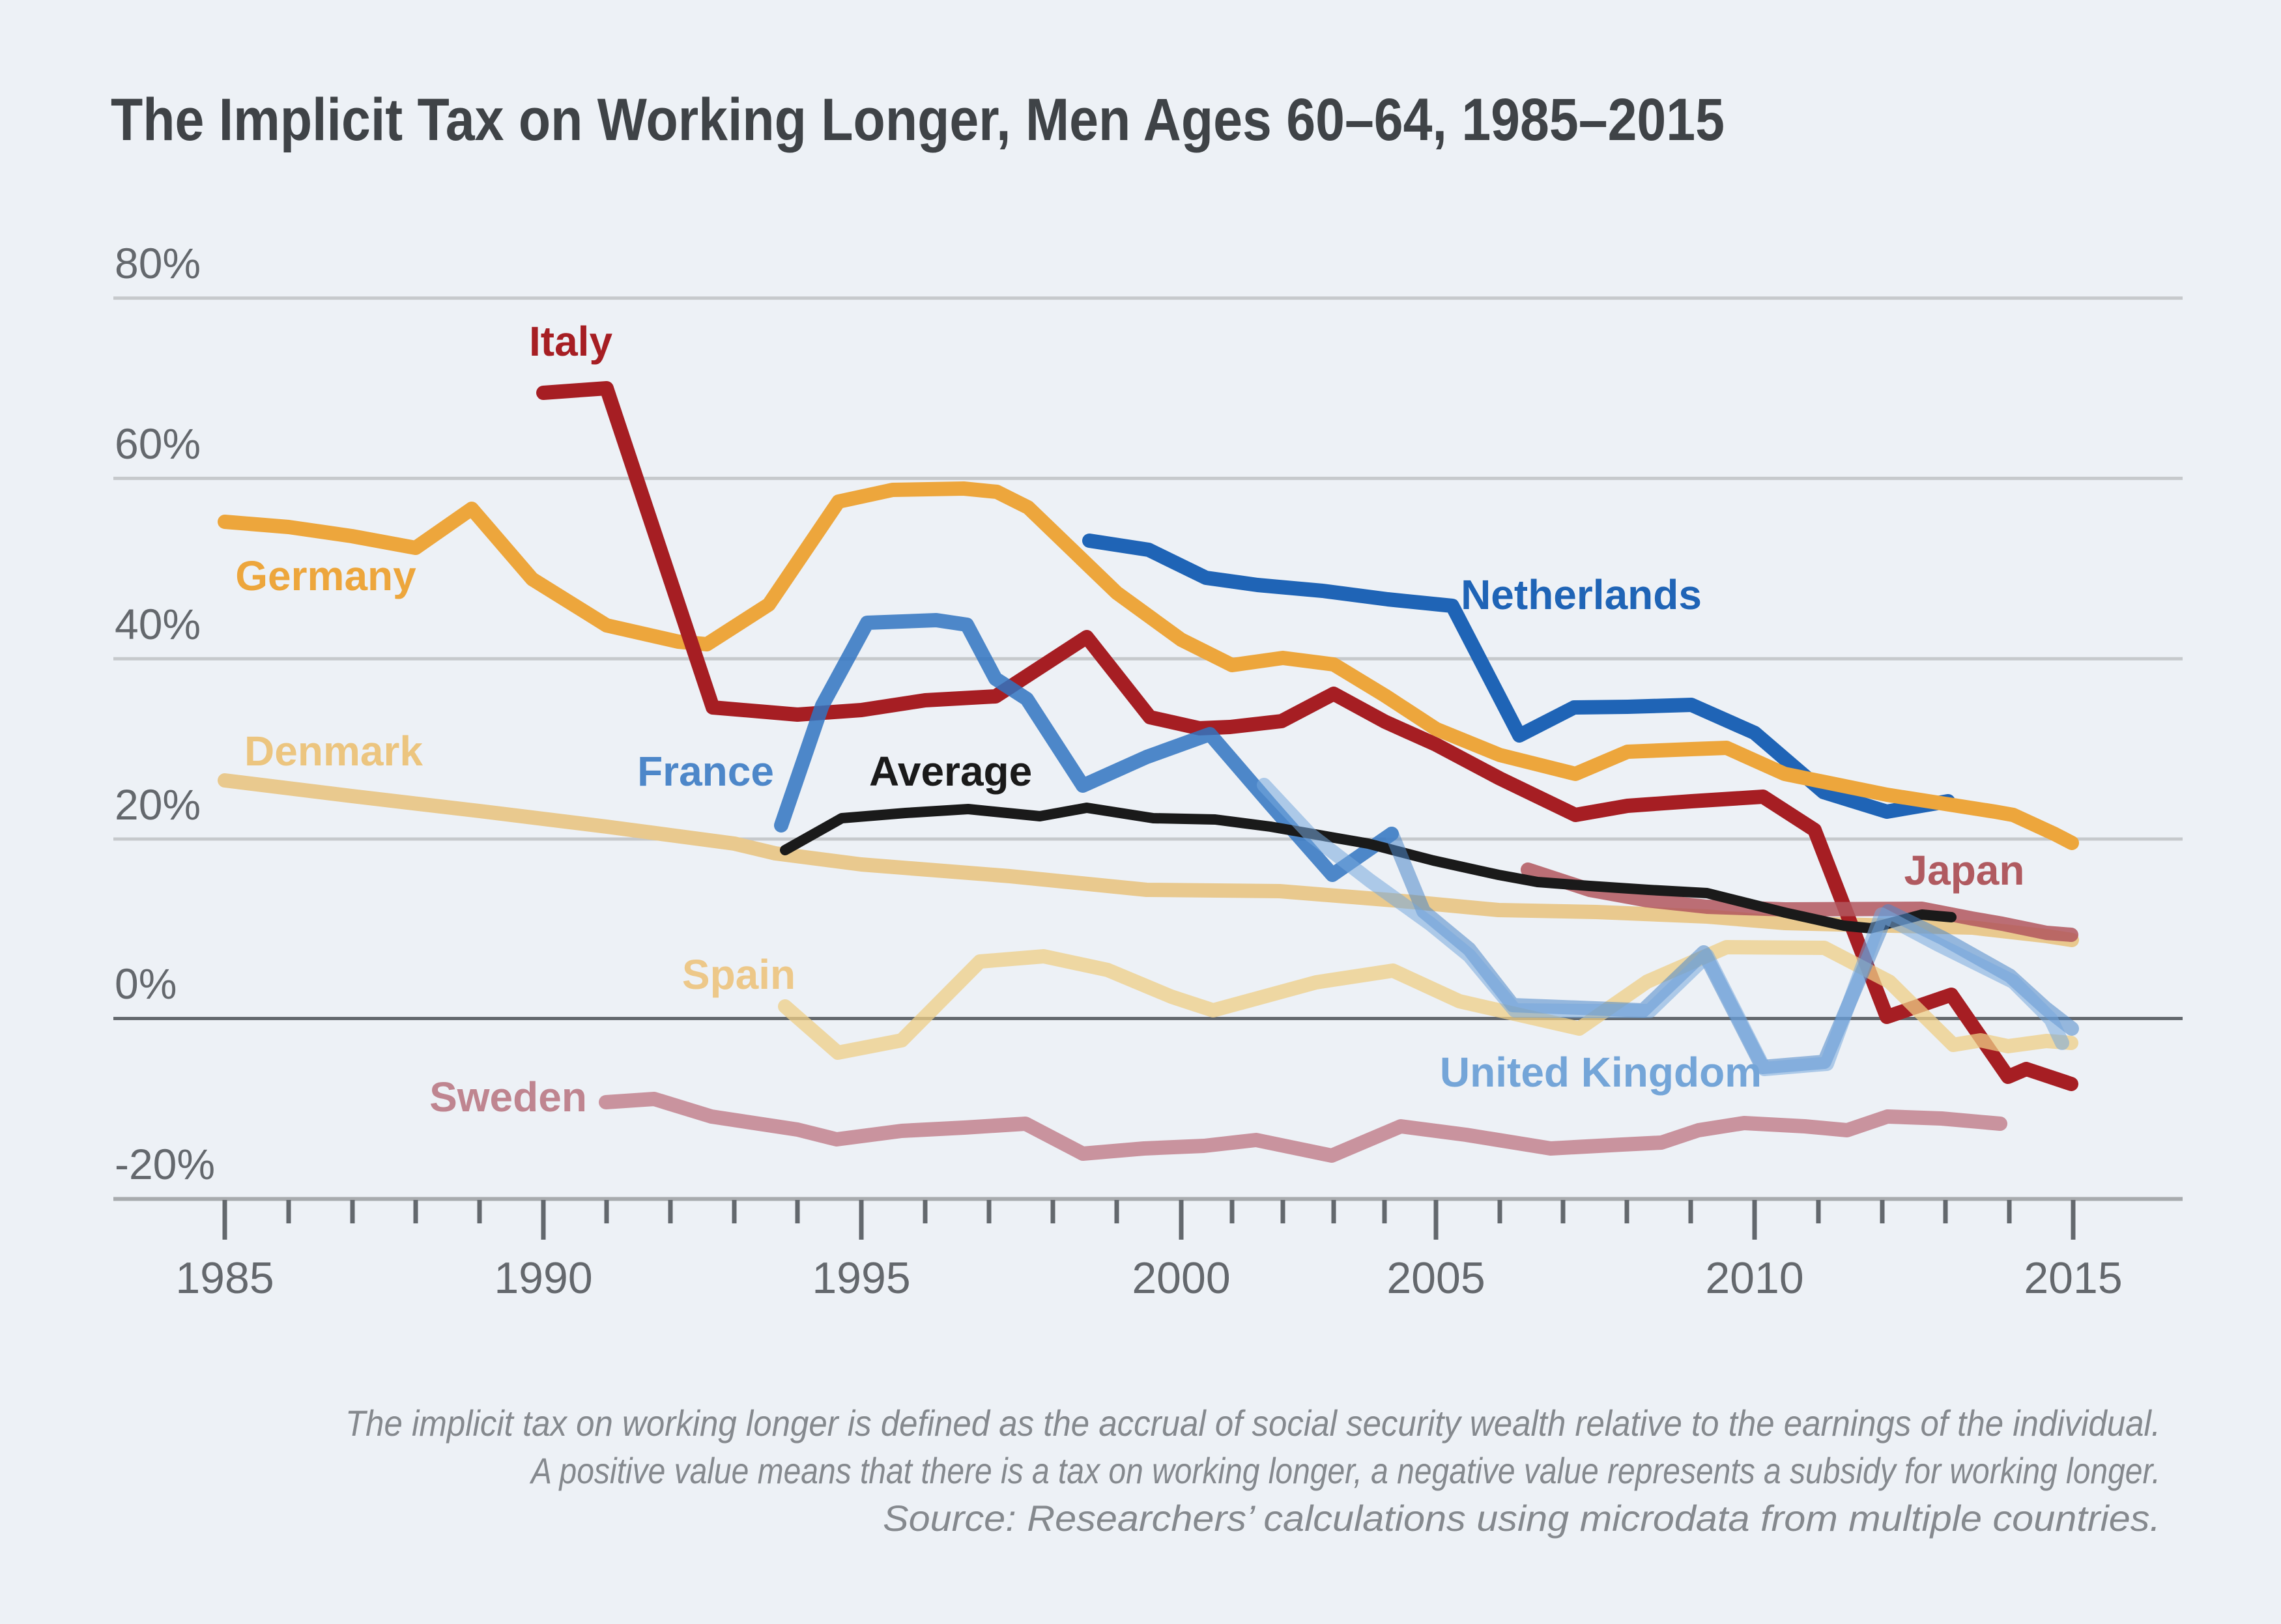 This screenshot has height=1624, width=2281. What do you see at coordinates (158, 263) in the screenshot?
I see `svg-text: 80%` at bounding box center [158, 263].